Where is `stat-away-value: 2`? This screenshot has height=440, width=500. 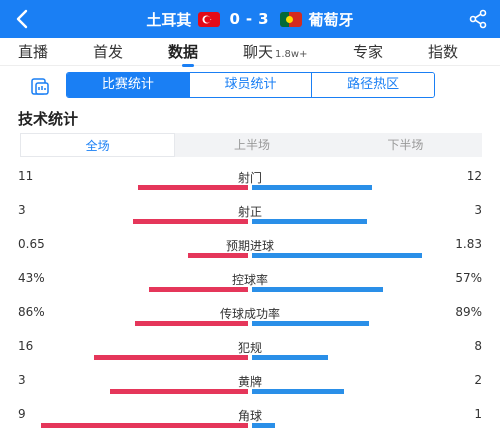
stat-away-value: 2 is located at coordinates (478, 380).